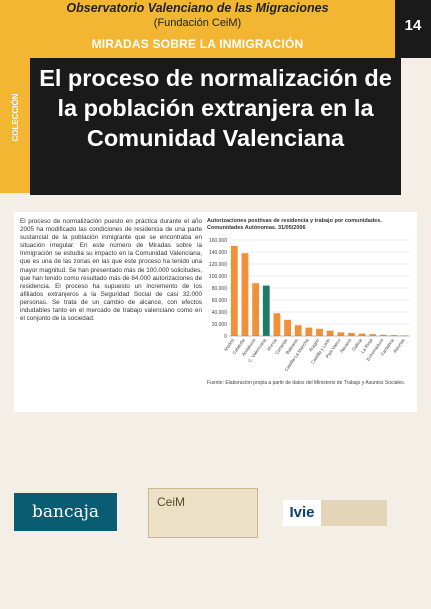 Image resolution: width=431 pixels, height=609 pixels. I want to click on collection: MIRADAS SOBRE LA INMIGRACIÓN, so click(197, 44).